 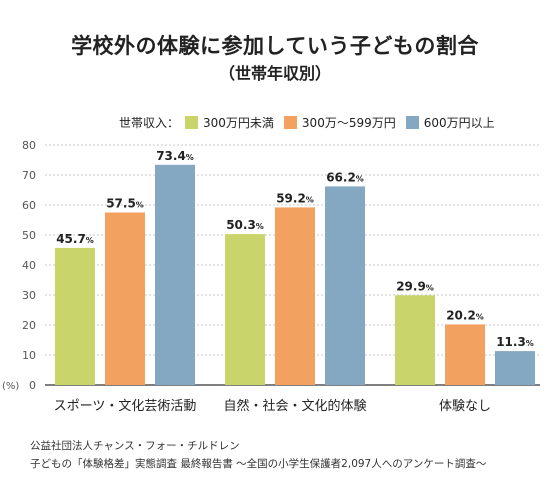 I want to click on legend-item-mid: 300万～599万円, so click(x=339, y=122).